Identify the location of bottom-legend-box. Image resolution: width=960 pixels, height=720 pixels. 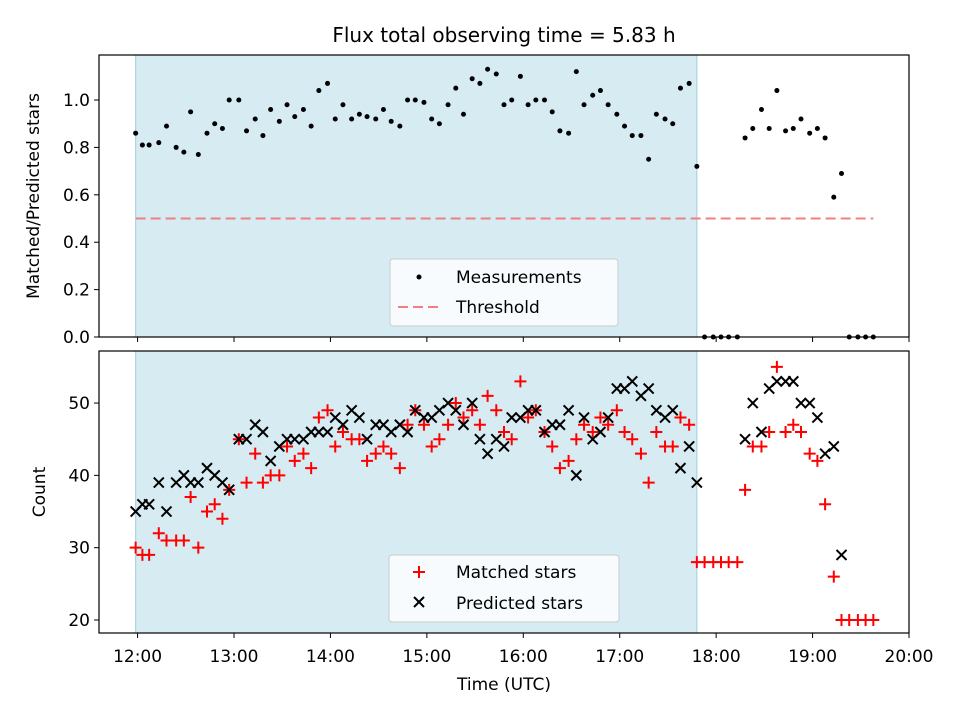
(504, 588).